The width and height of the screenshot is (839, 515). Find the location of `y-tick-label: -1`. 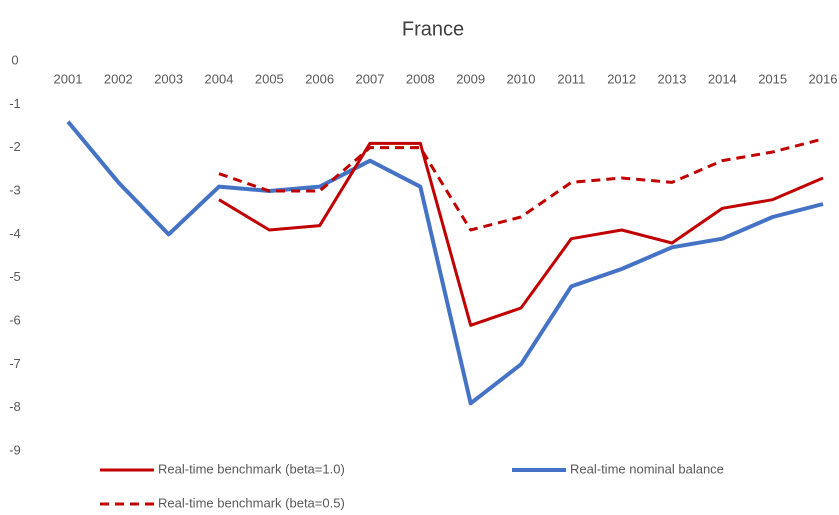

y-tick-label: -1 is located at coordinates (15, 103).